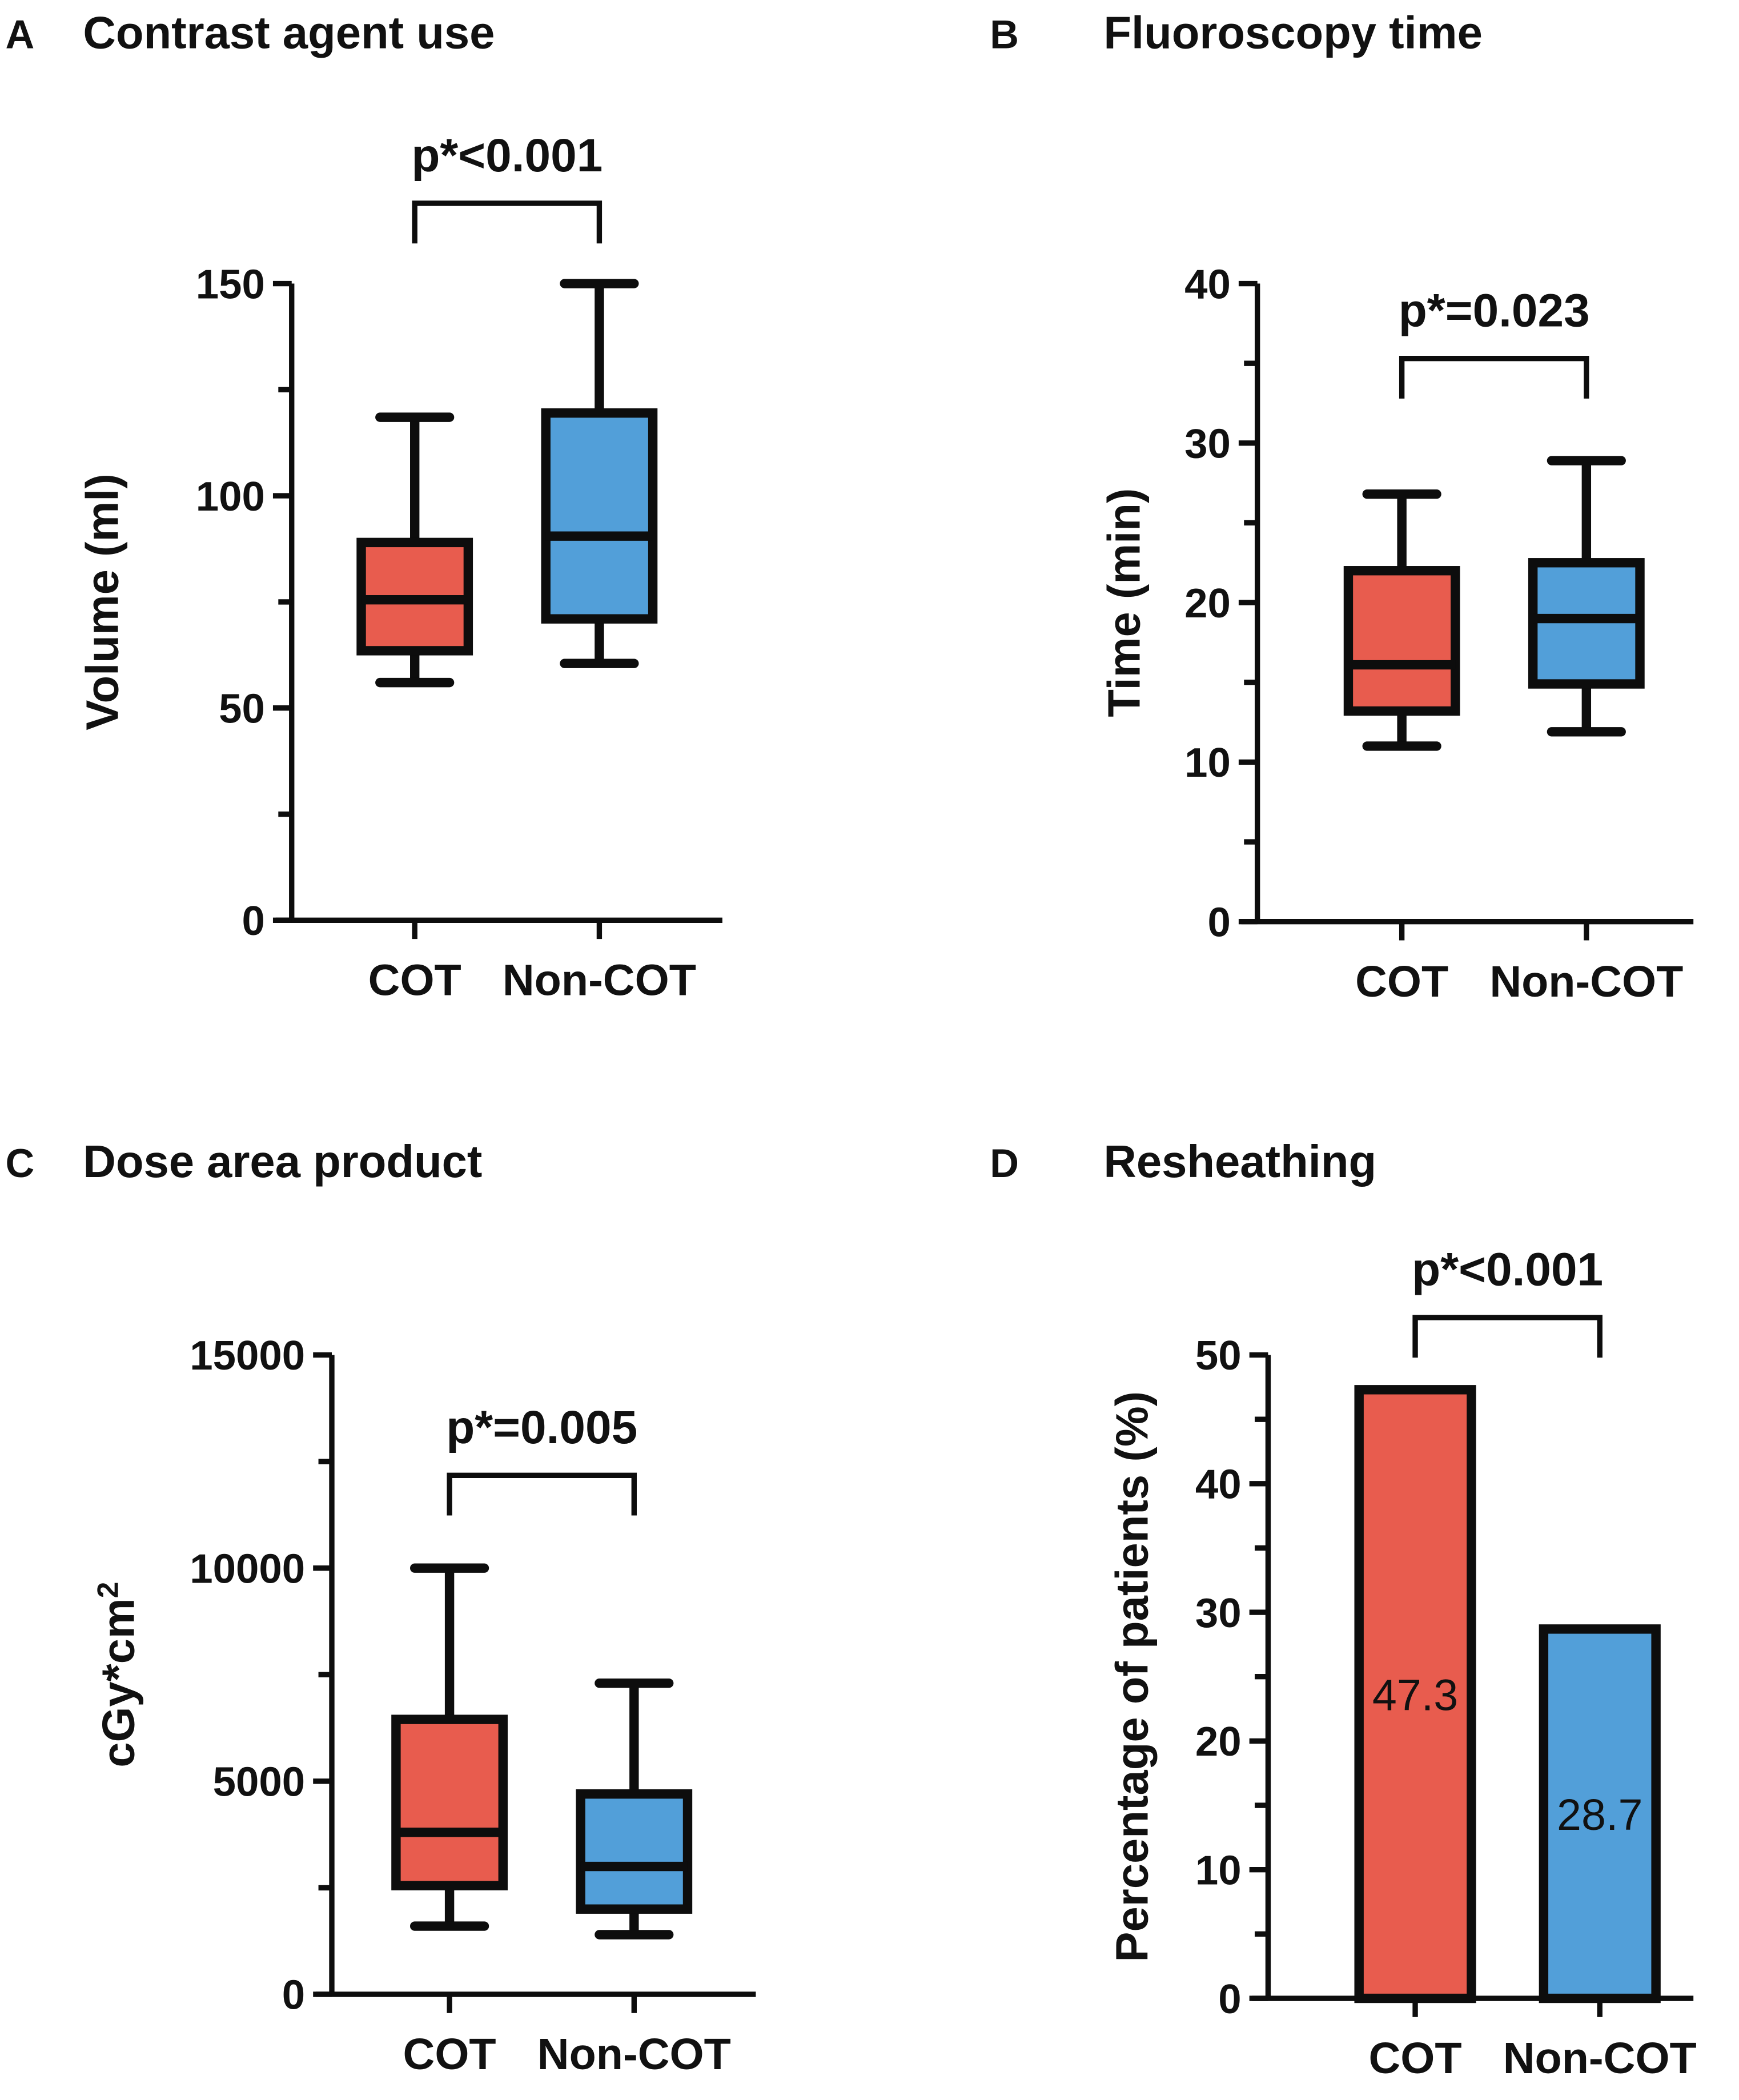 This screenshot has height=2100, width=1739. Describe the element at coordinates (1004, 1164) in the screenshot. I see `panel-label: D` at that location.